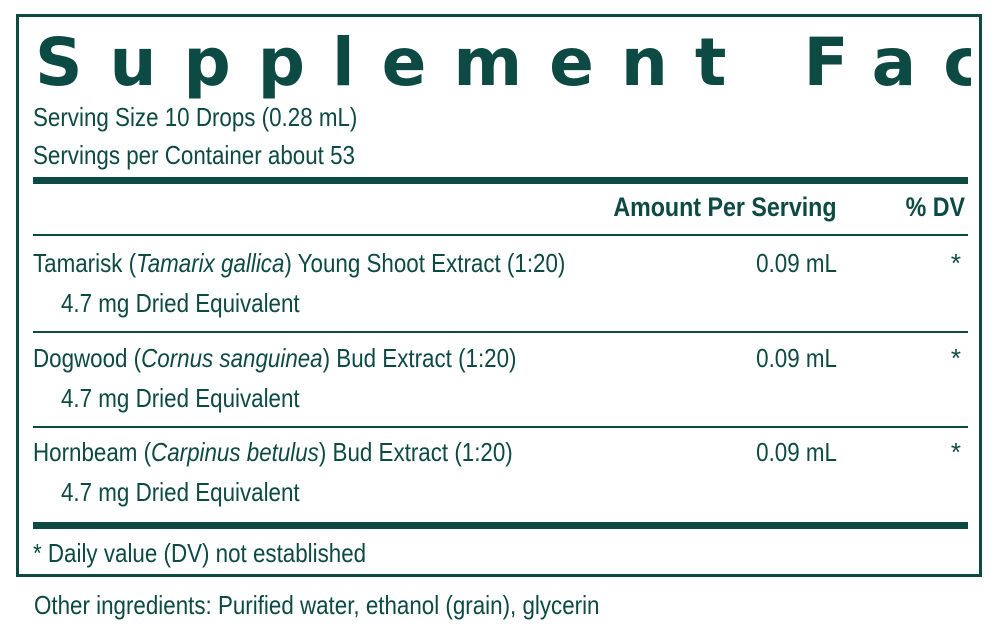 This screenshot has height=630, width=1000. Describe the element at coordinates (500, 235) in the screenshot. I see `header-divider` at that location.